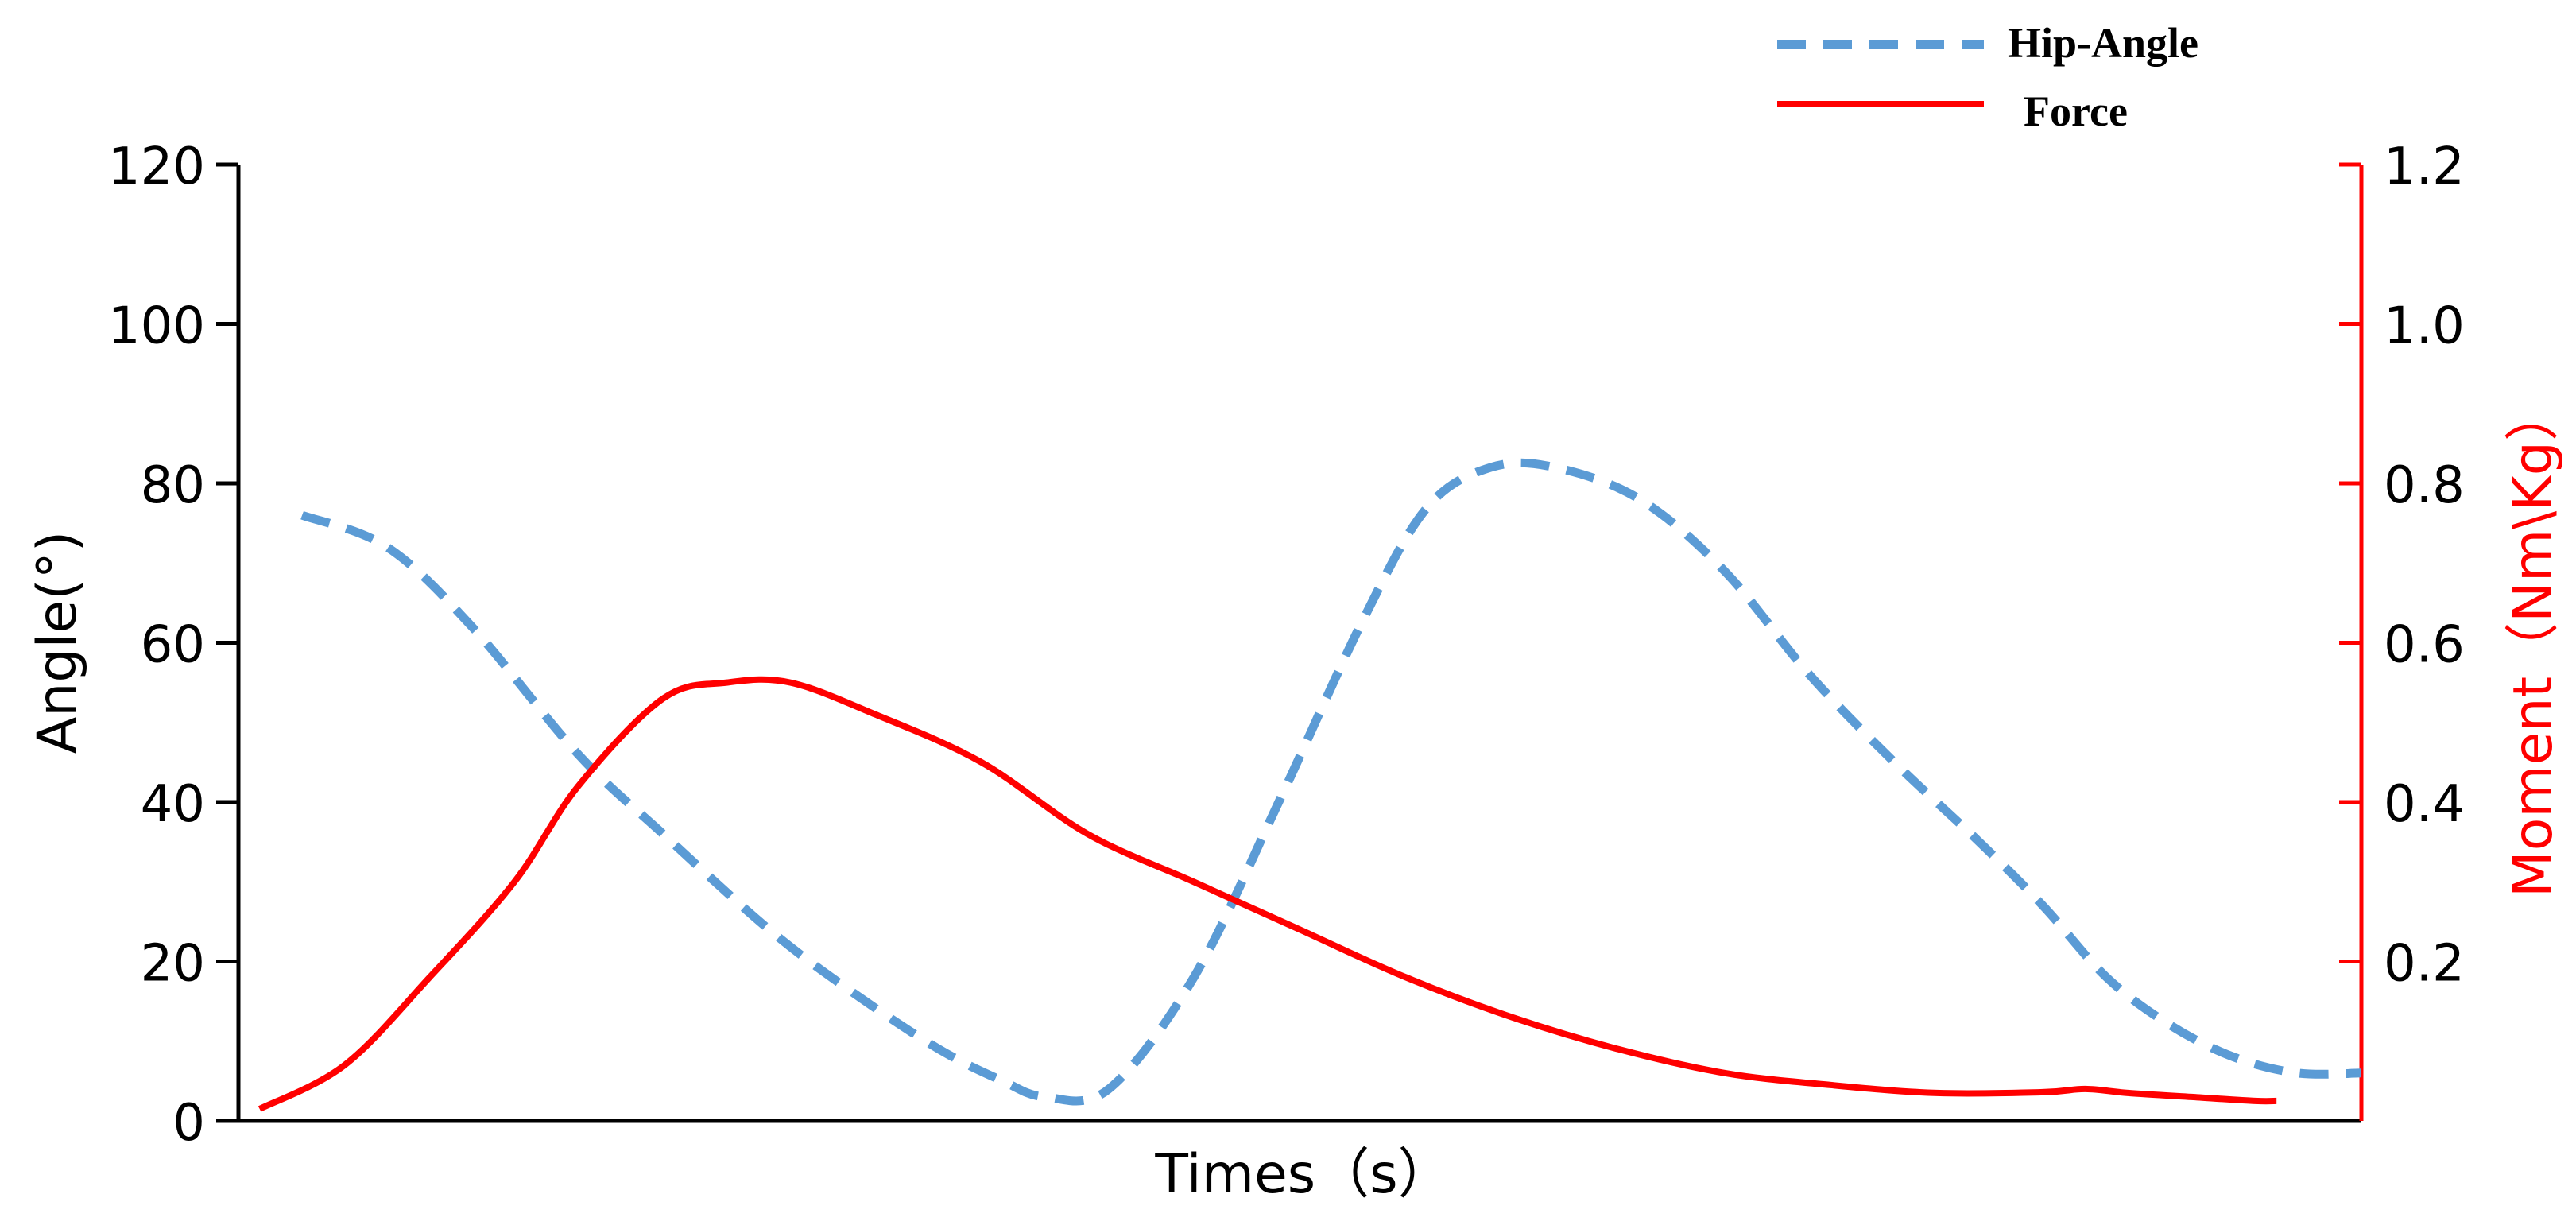  Describe the element at coordinates (156, 167) in the screenshot. I see `left-tick-label: 120` at that location.